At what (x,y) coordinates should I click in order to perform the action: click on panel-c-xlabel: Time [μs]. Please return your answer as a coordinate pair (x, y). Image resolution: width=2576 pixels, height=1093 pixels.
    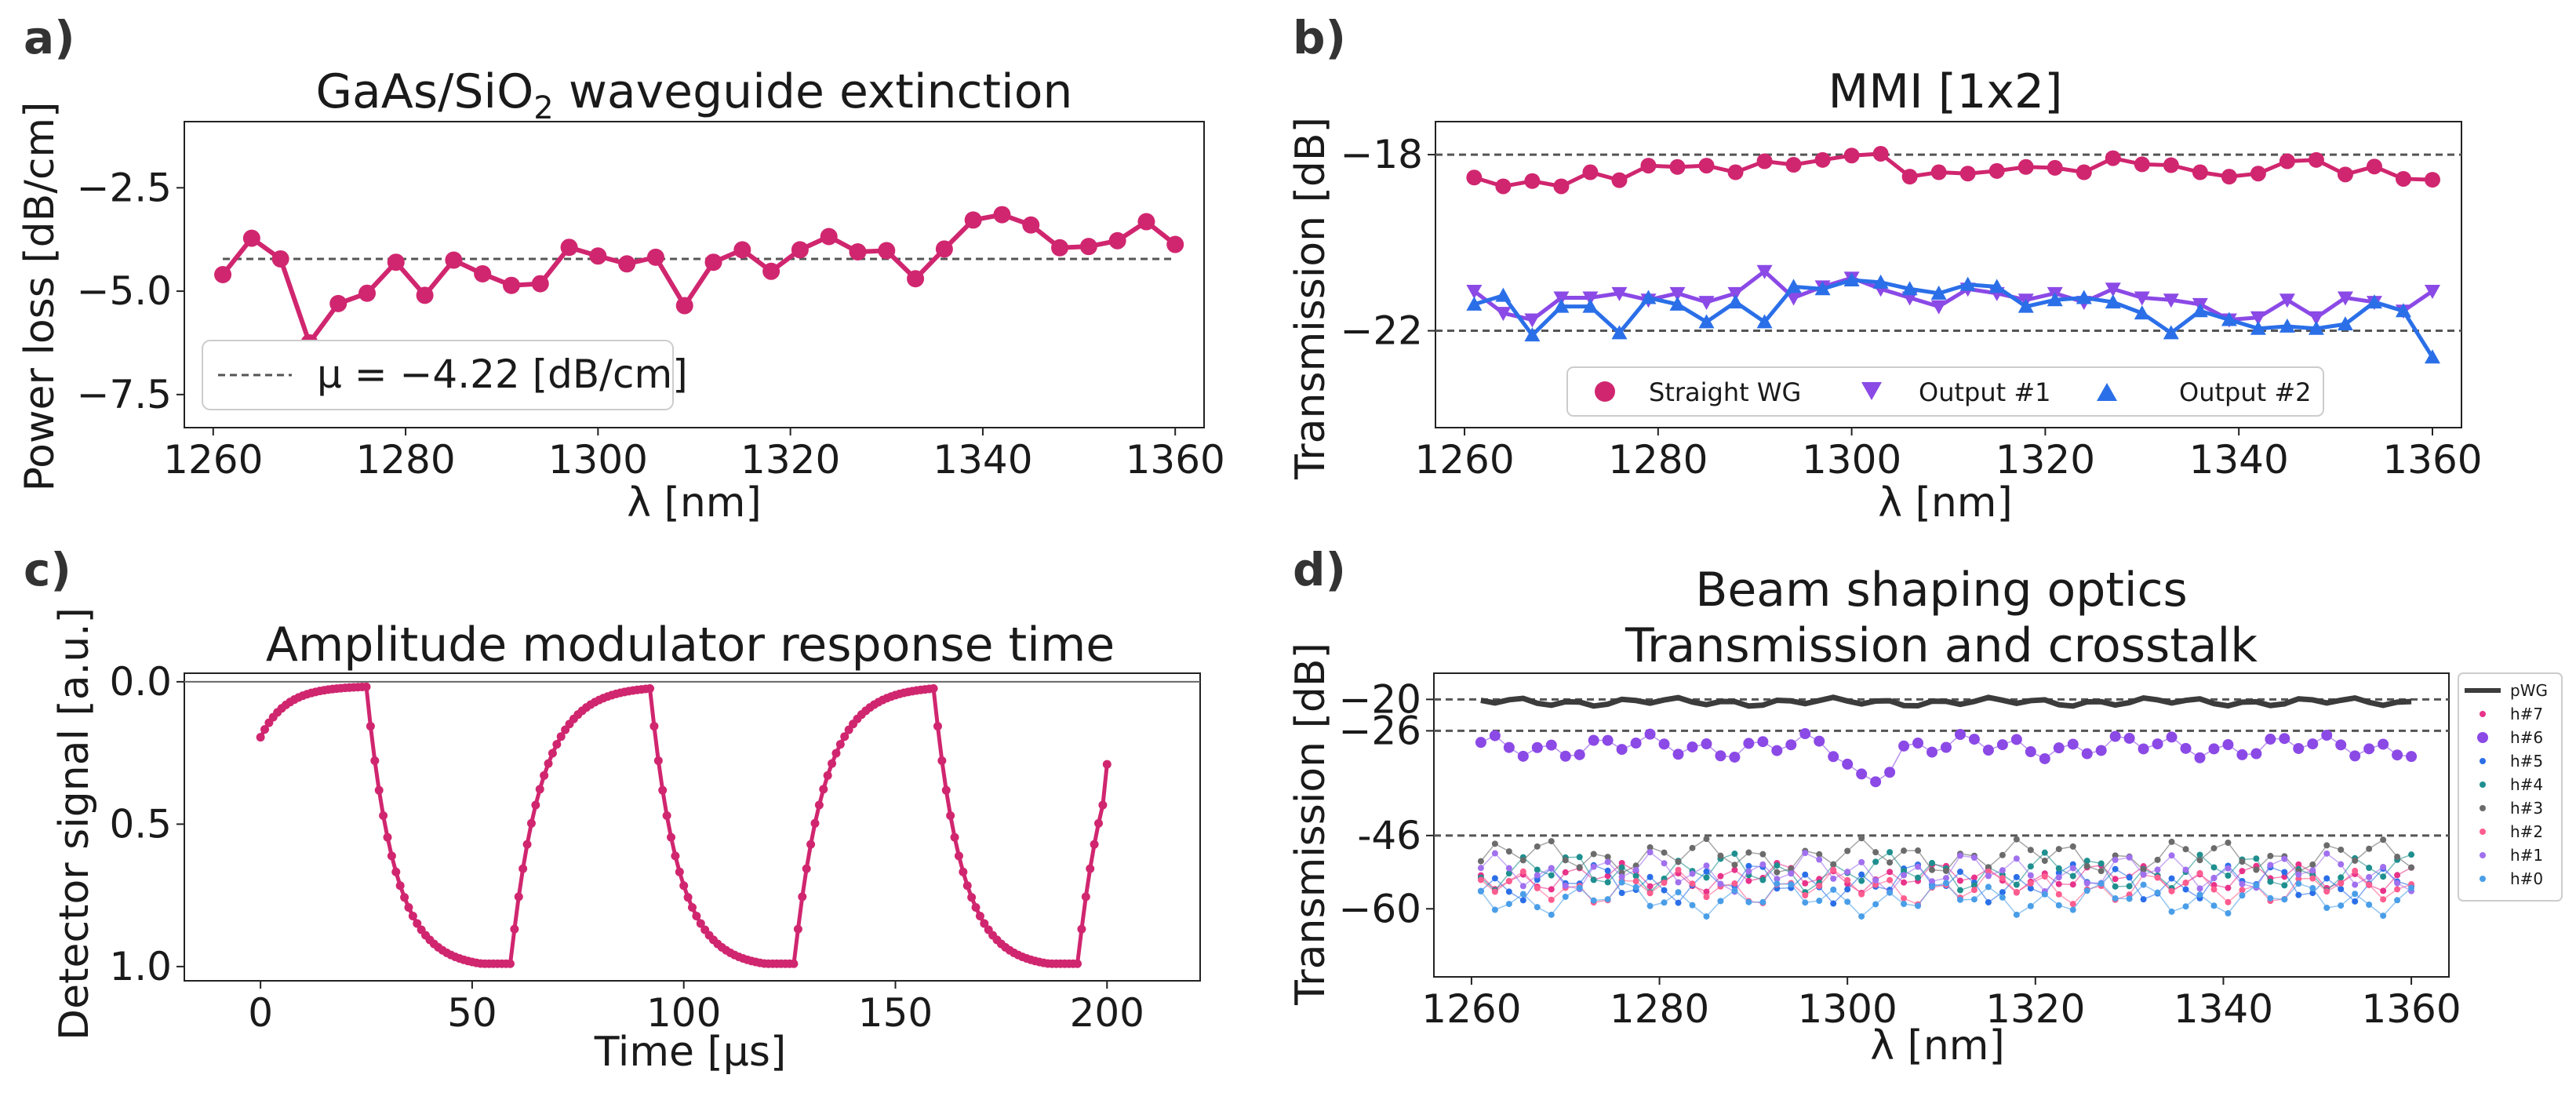
    Looking at the image, I should click on (690, 1052).